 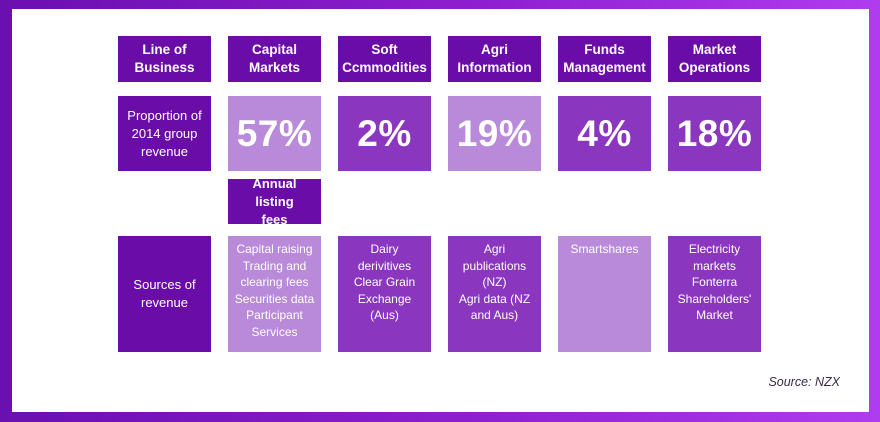 I want to click on proportion-capital-markets: 57%, so click(x=274, y=133).